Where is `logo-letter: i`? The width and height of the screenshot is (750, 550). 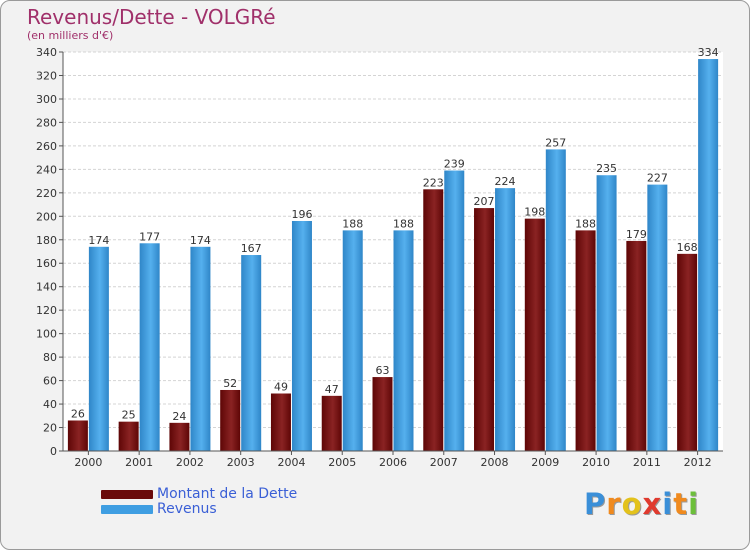
logo-letter: i is located at coordinates (694, 504).